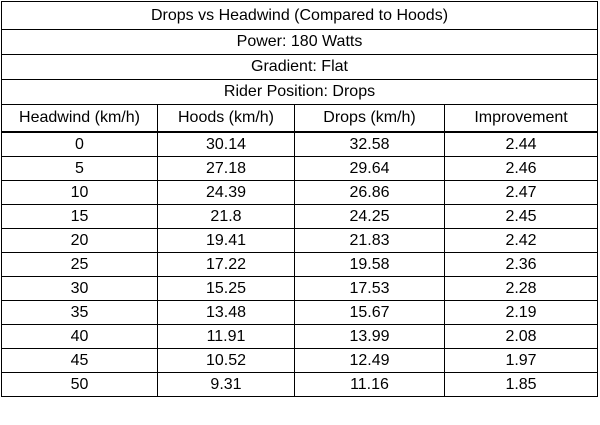 The height and width of the screenshot is (425, 600). I want to click on table-row: 0 30.14 32.58 2.44, so click(300, 144).